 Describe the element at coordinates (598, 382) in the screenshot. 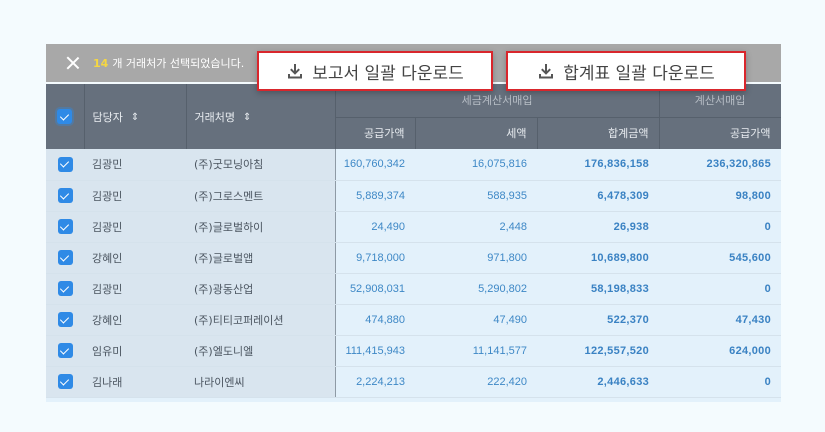

I see `total-cell: 2,446,633` at that location.